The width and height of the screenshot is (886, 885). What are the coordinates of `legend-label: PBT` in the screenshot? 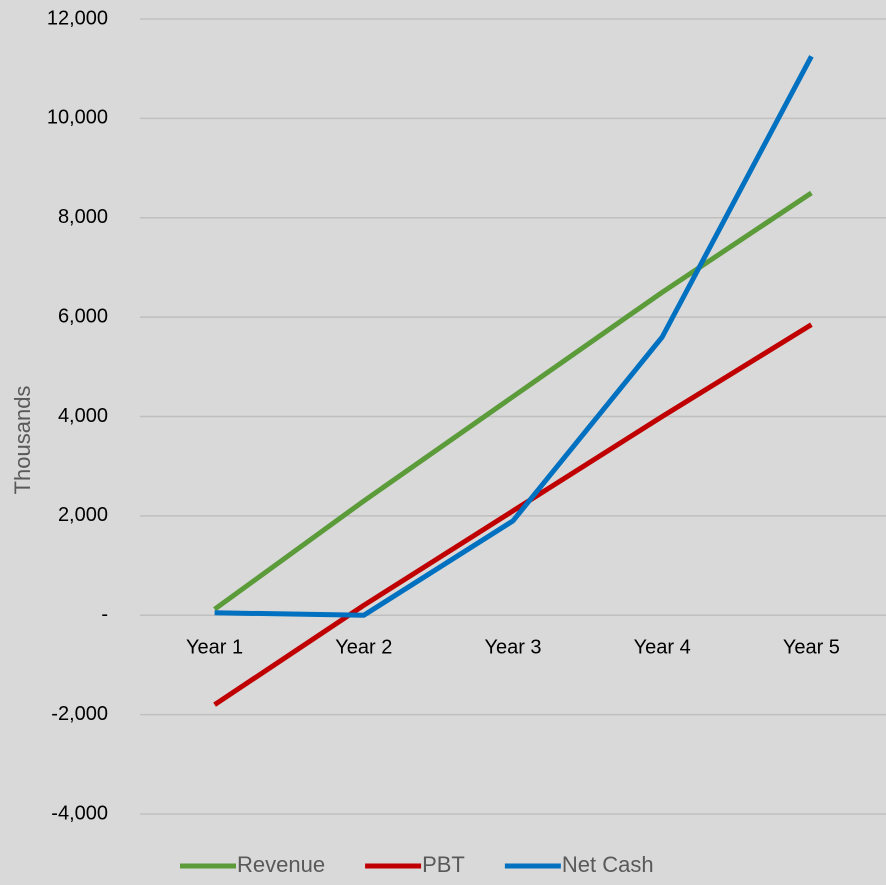 It's located at (443, 864).